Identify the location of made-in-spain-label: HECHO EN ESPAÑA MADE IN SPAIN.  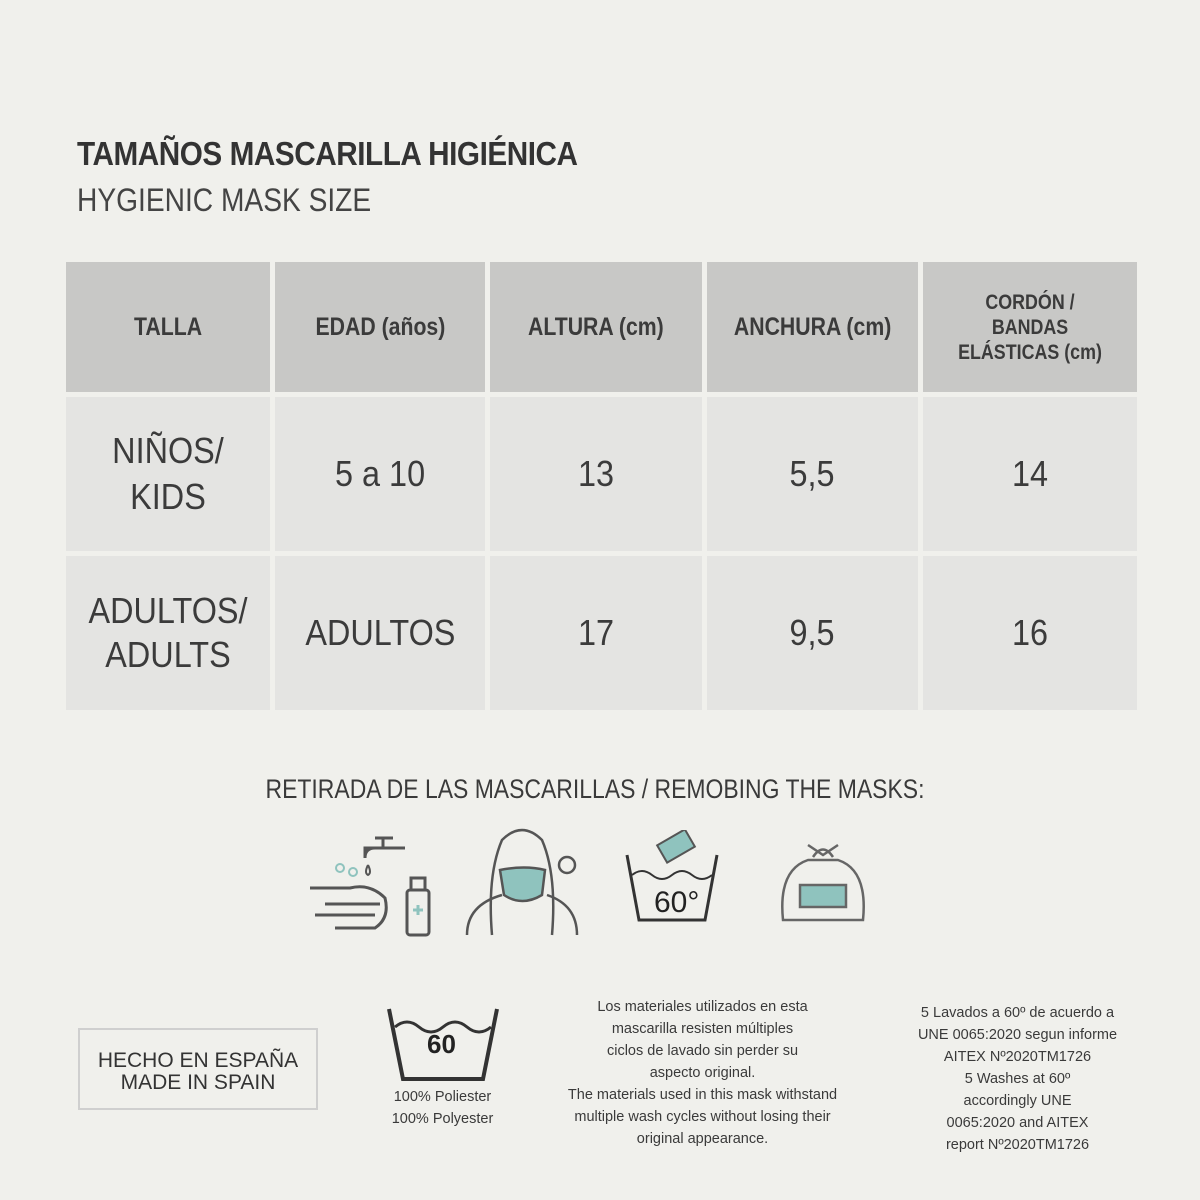
(198, 1069).